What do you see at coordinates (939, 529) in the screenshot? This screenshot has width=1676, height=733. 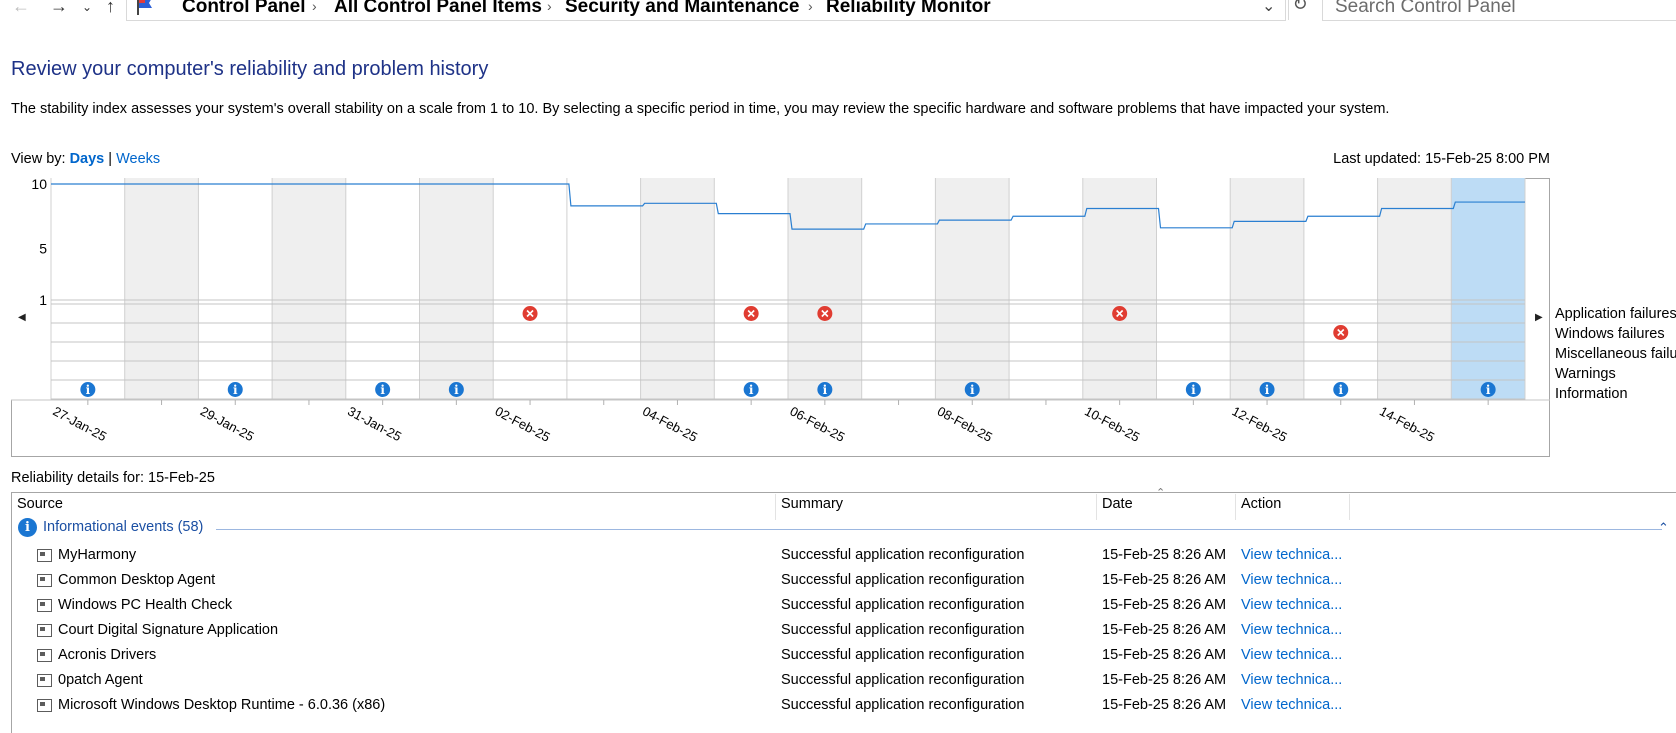 I see `group-divider` at bounding box center [939, 529].